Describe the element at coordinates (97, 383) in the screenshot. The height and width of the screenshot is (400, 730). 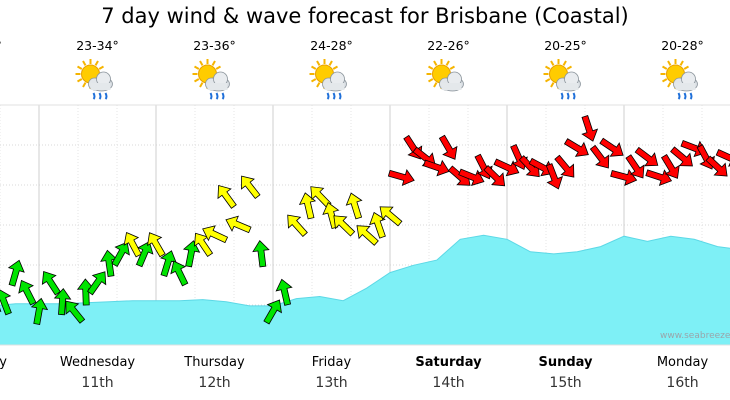
I see `date-label: 11th` at that location.